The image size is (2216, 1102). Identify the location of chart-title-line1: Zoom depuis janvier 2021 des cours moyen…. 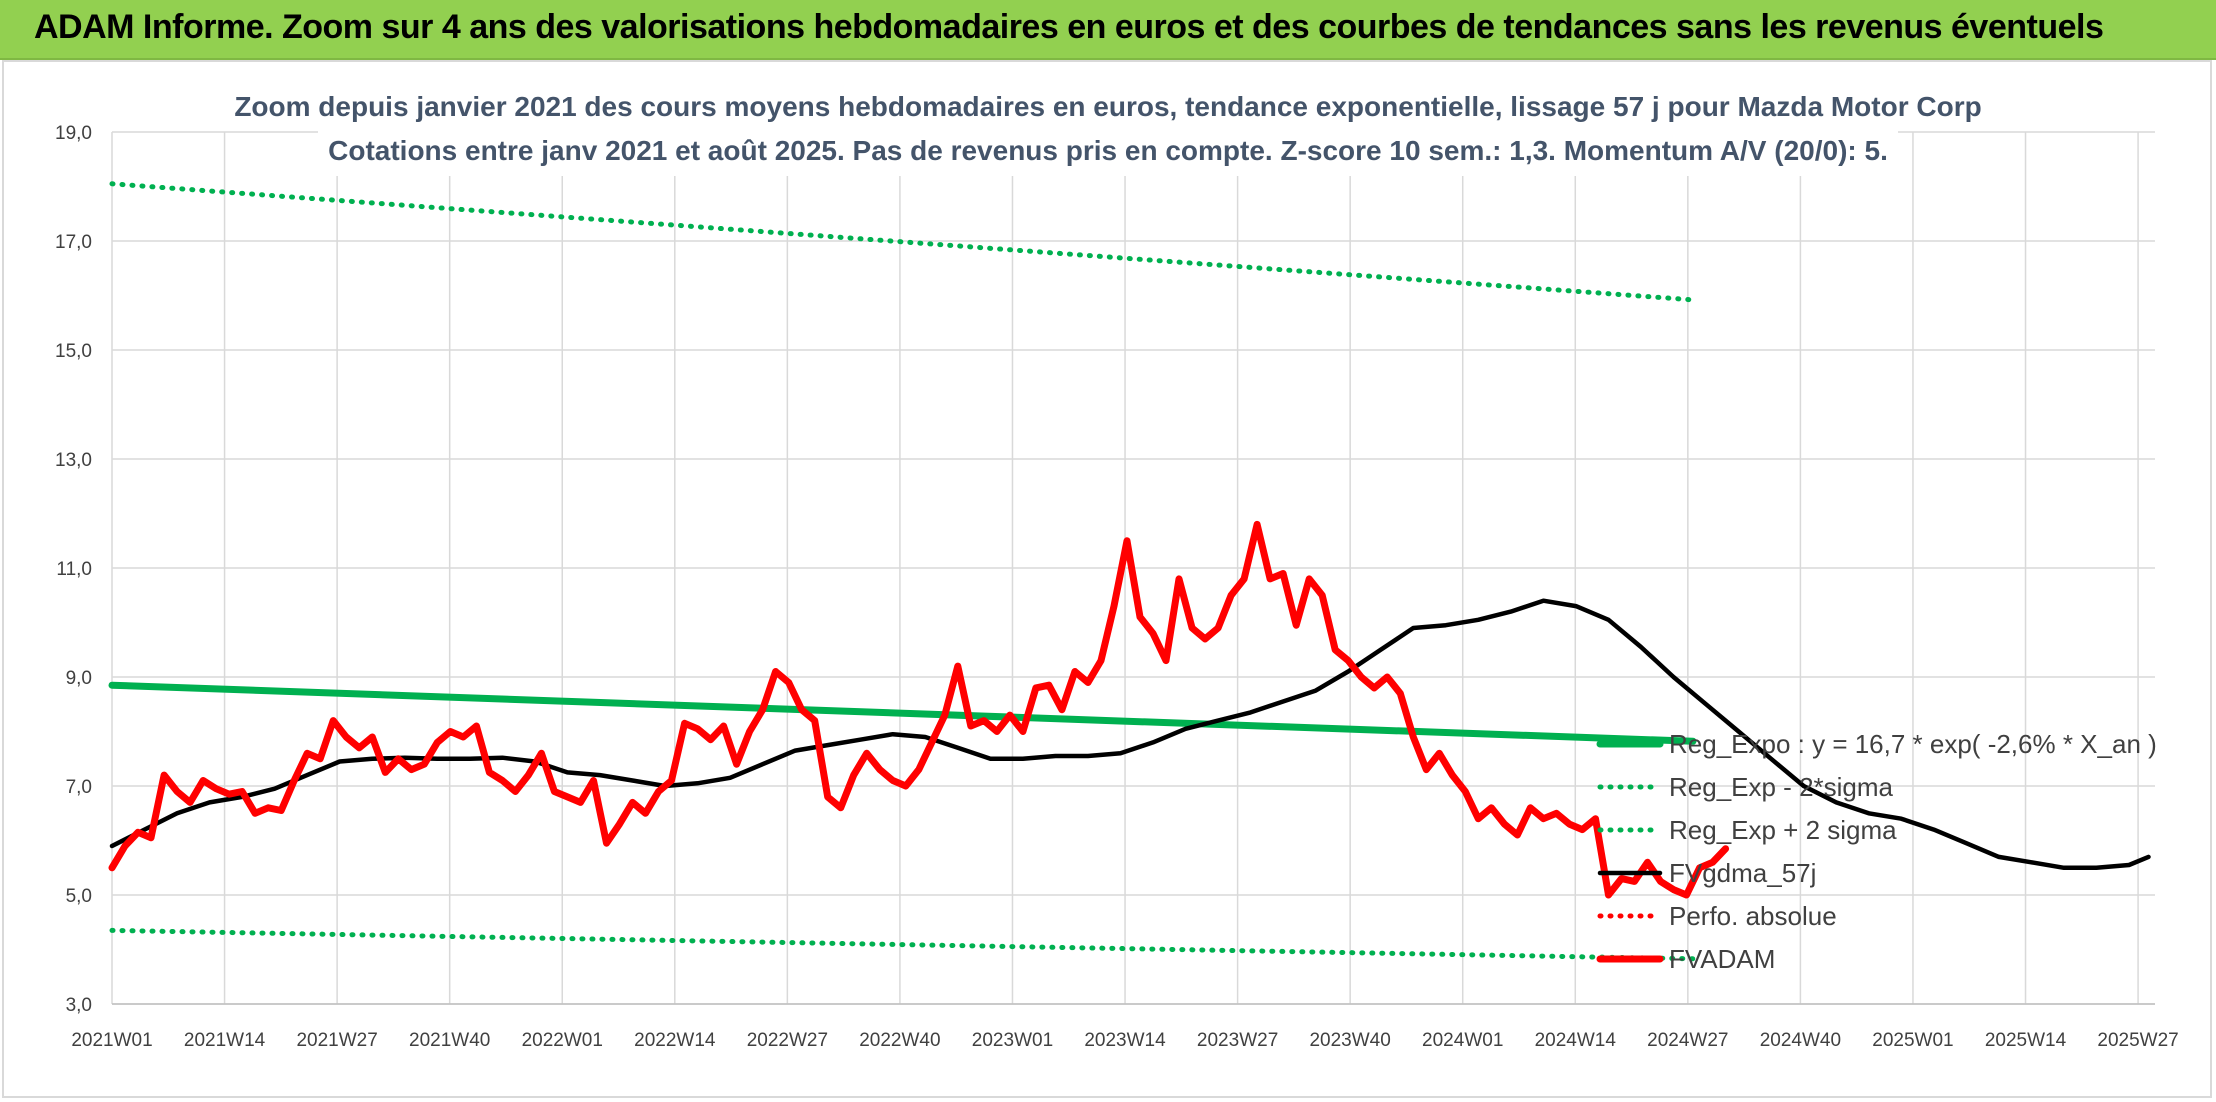
(1107, 106).